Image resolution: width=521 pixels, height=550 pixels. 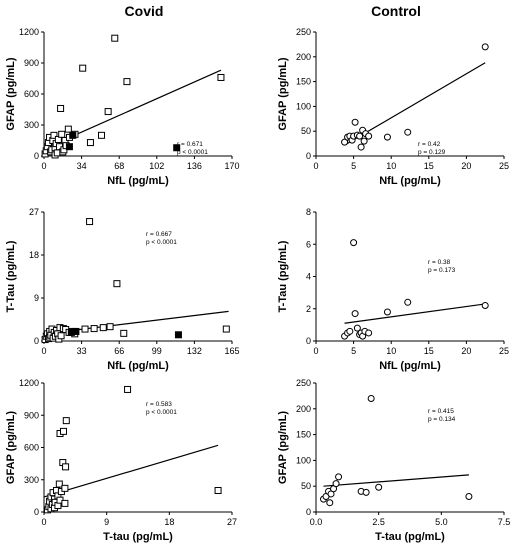 I want to click on y-tick-label: 900, so click(x=31, y=415).